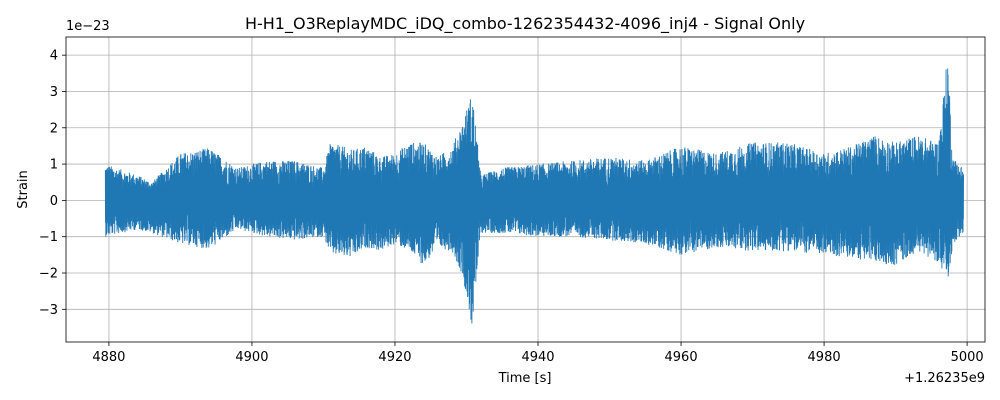 The width and height of the screenshot is (1000, 400). What do you see at coordinates (23, 189) in the screenshot?
I see `y-axis-label: Strain` at bounding box center [23, 189].